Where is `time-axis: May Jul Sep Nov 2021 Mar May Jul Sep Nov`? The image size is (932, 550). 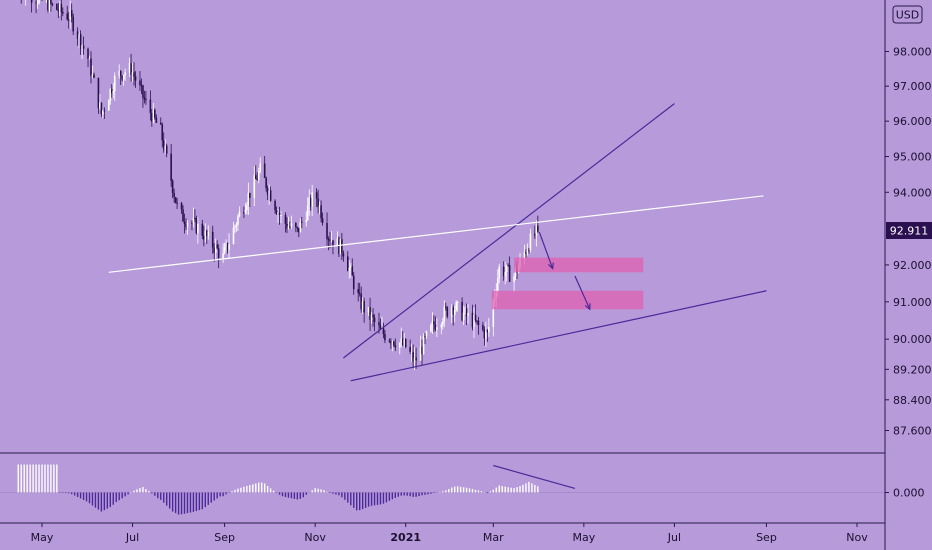
time-axis: May Jul Sep Nov 2021 Mar May Jul Sep Nov is located at coordinates (450, 533).